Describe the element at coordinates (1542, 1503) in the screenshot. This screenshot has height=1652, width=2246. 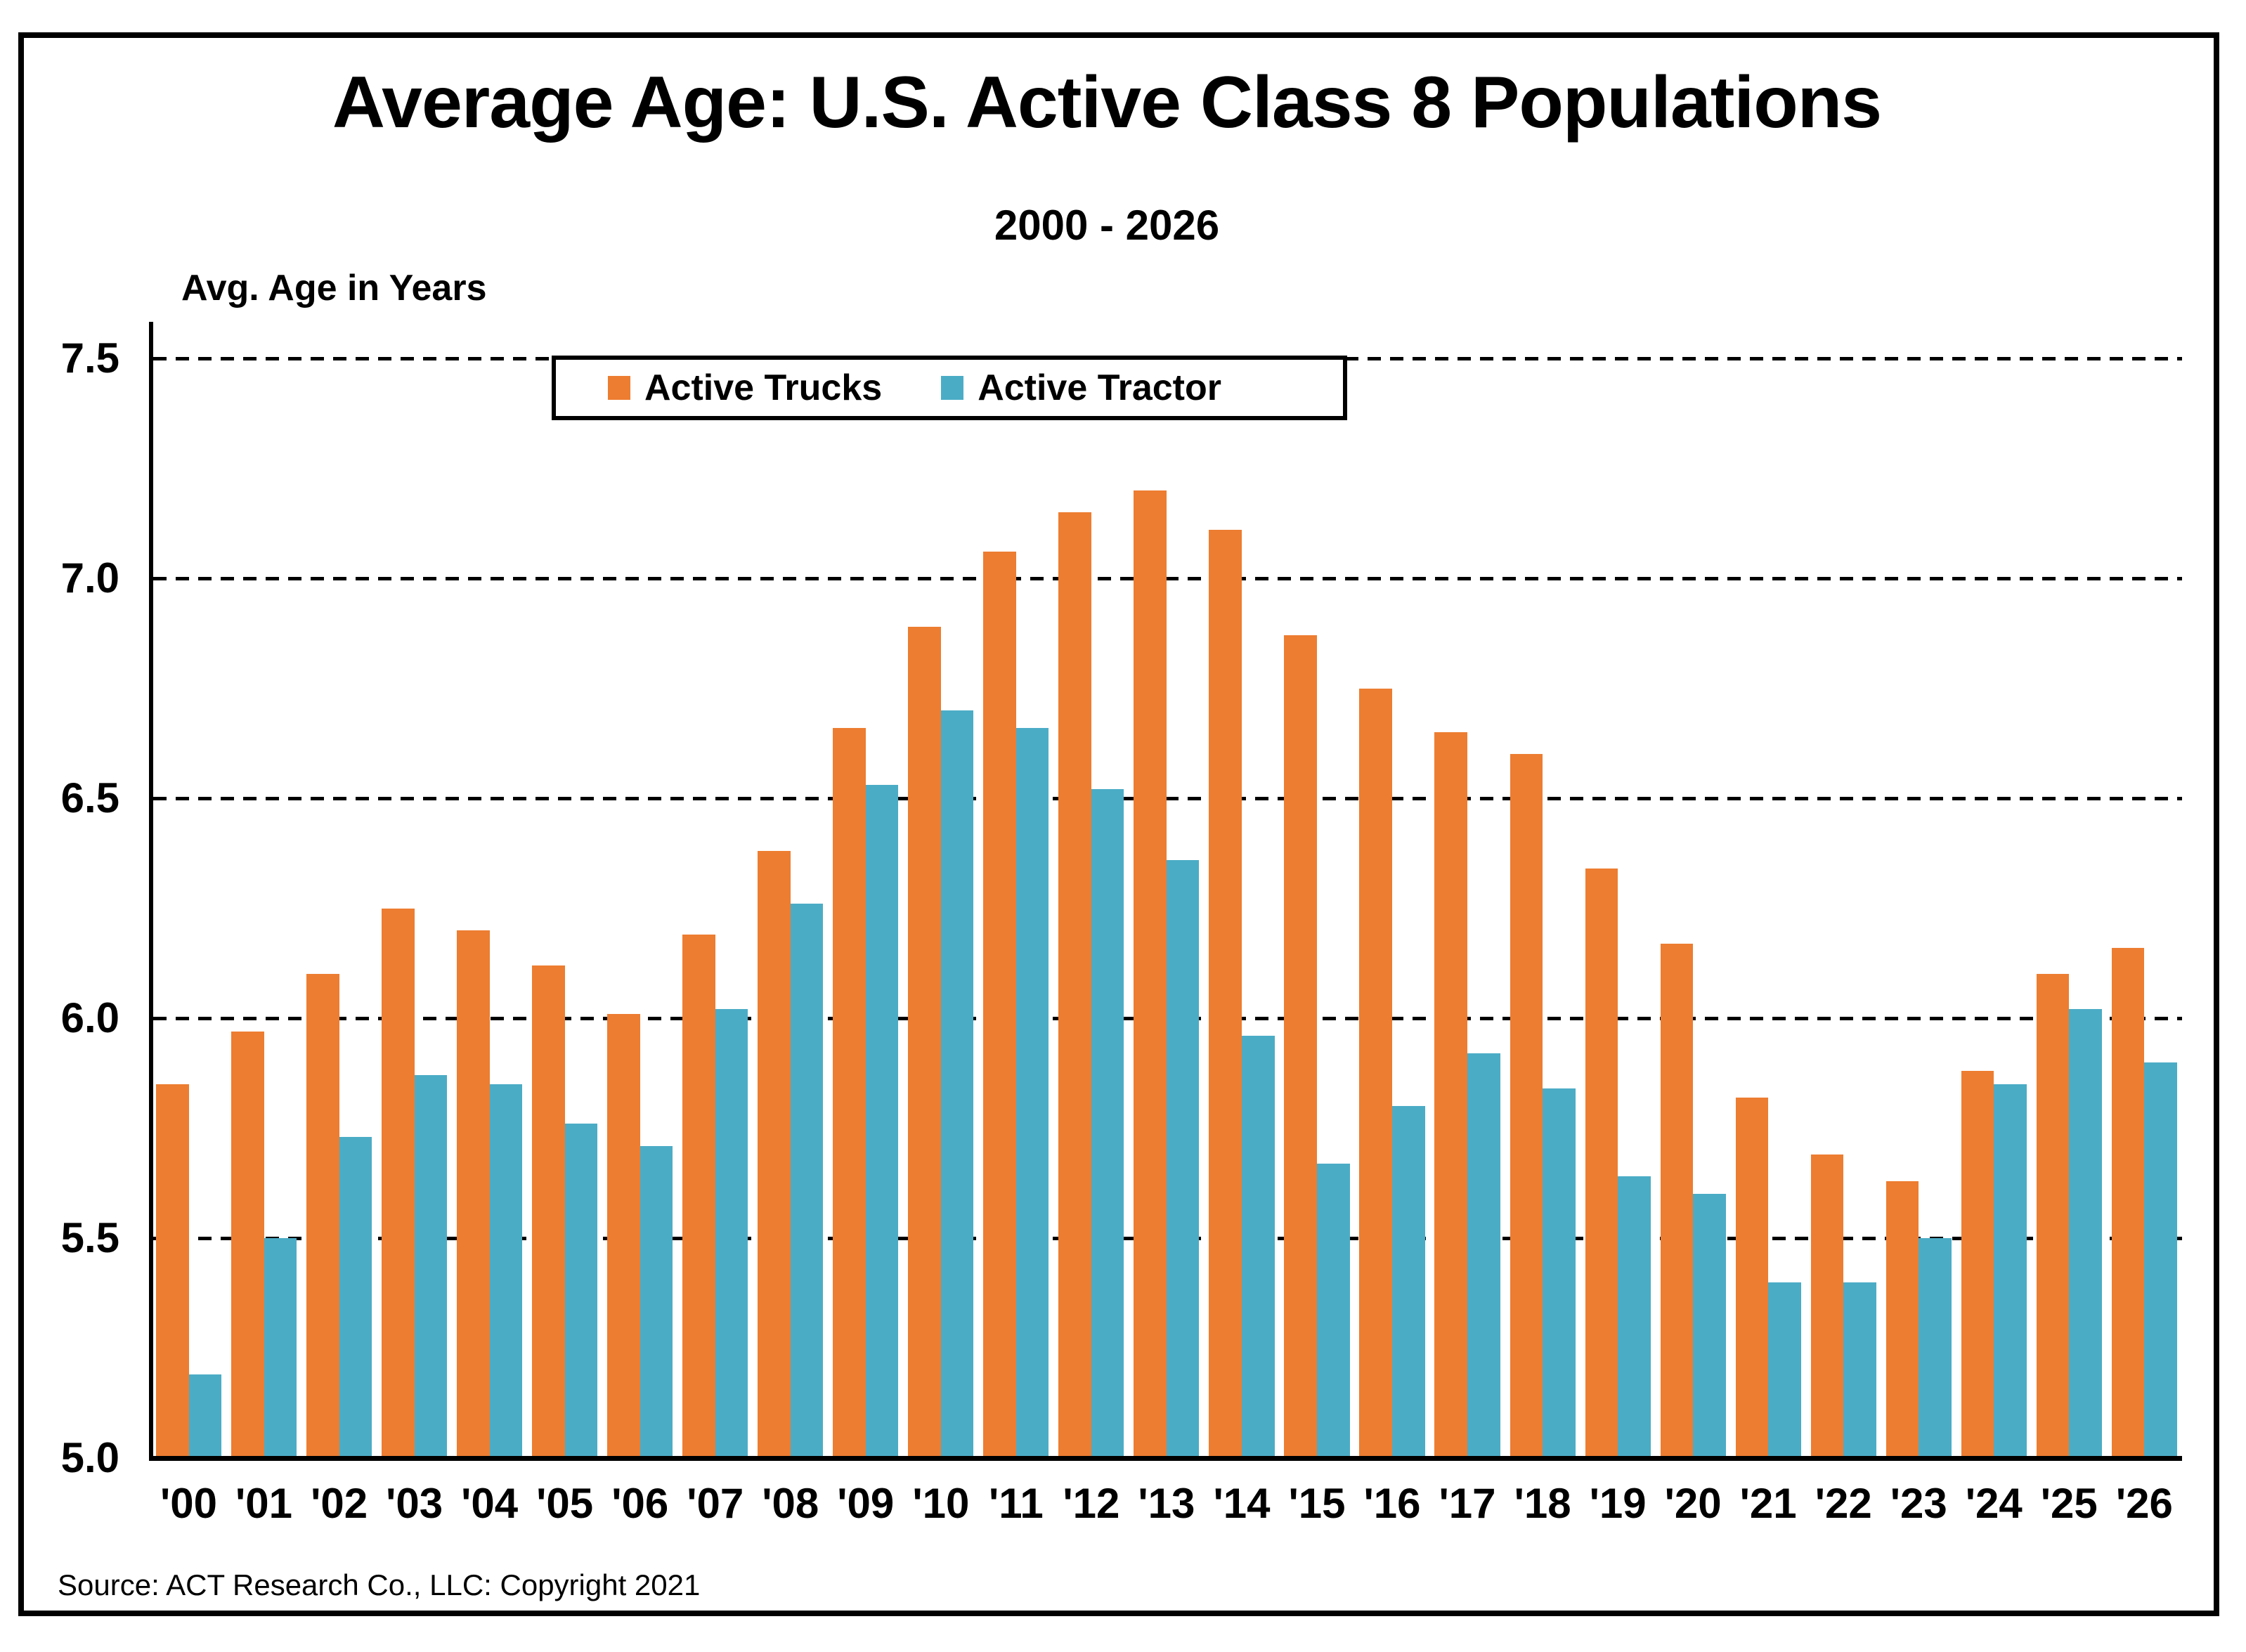
I see `x-tick-label-18: '18` at that location.